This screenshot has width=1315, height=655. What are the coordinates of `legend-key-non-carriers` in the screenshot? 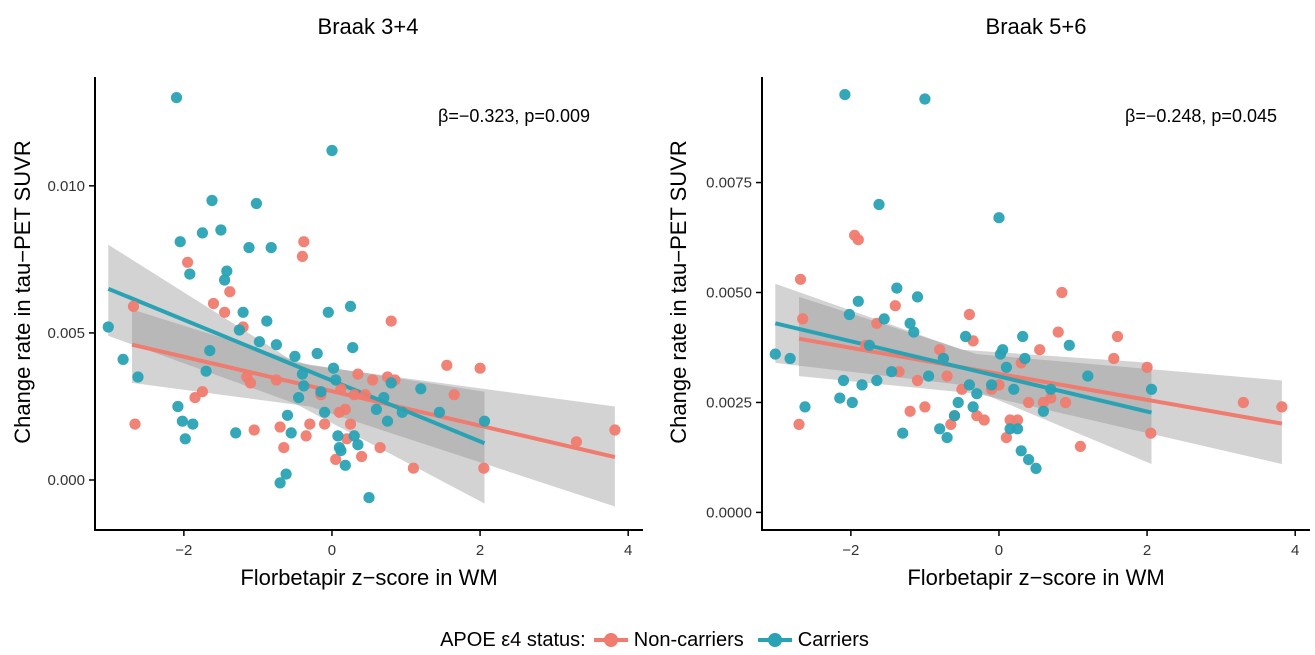 It's located at (610, 640).